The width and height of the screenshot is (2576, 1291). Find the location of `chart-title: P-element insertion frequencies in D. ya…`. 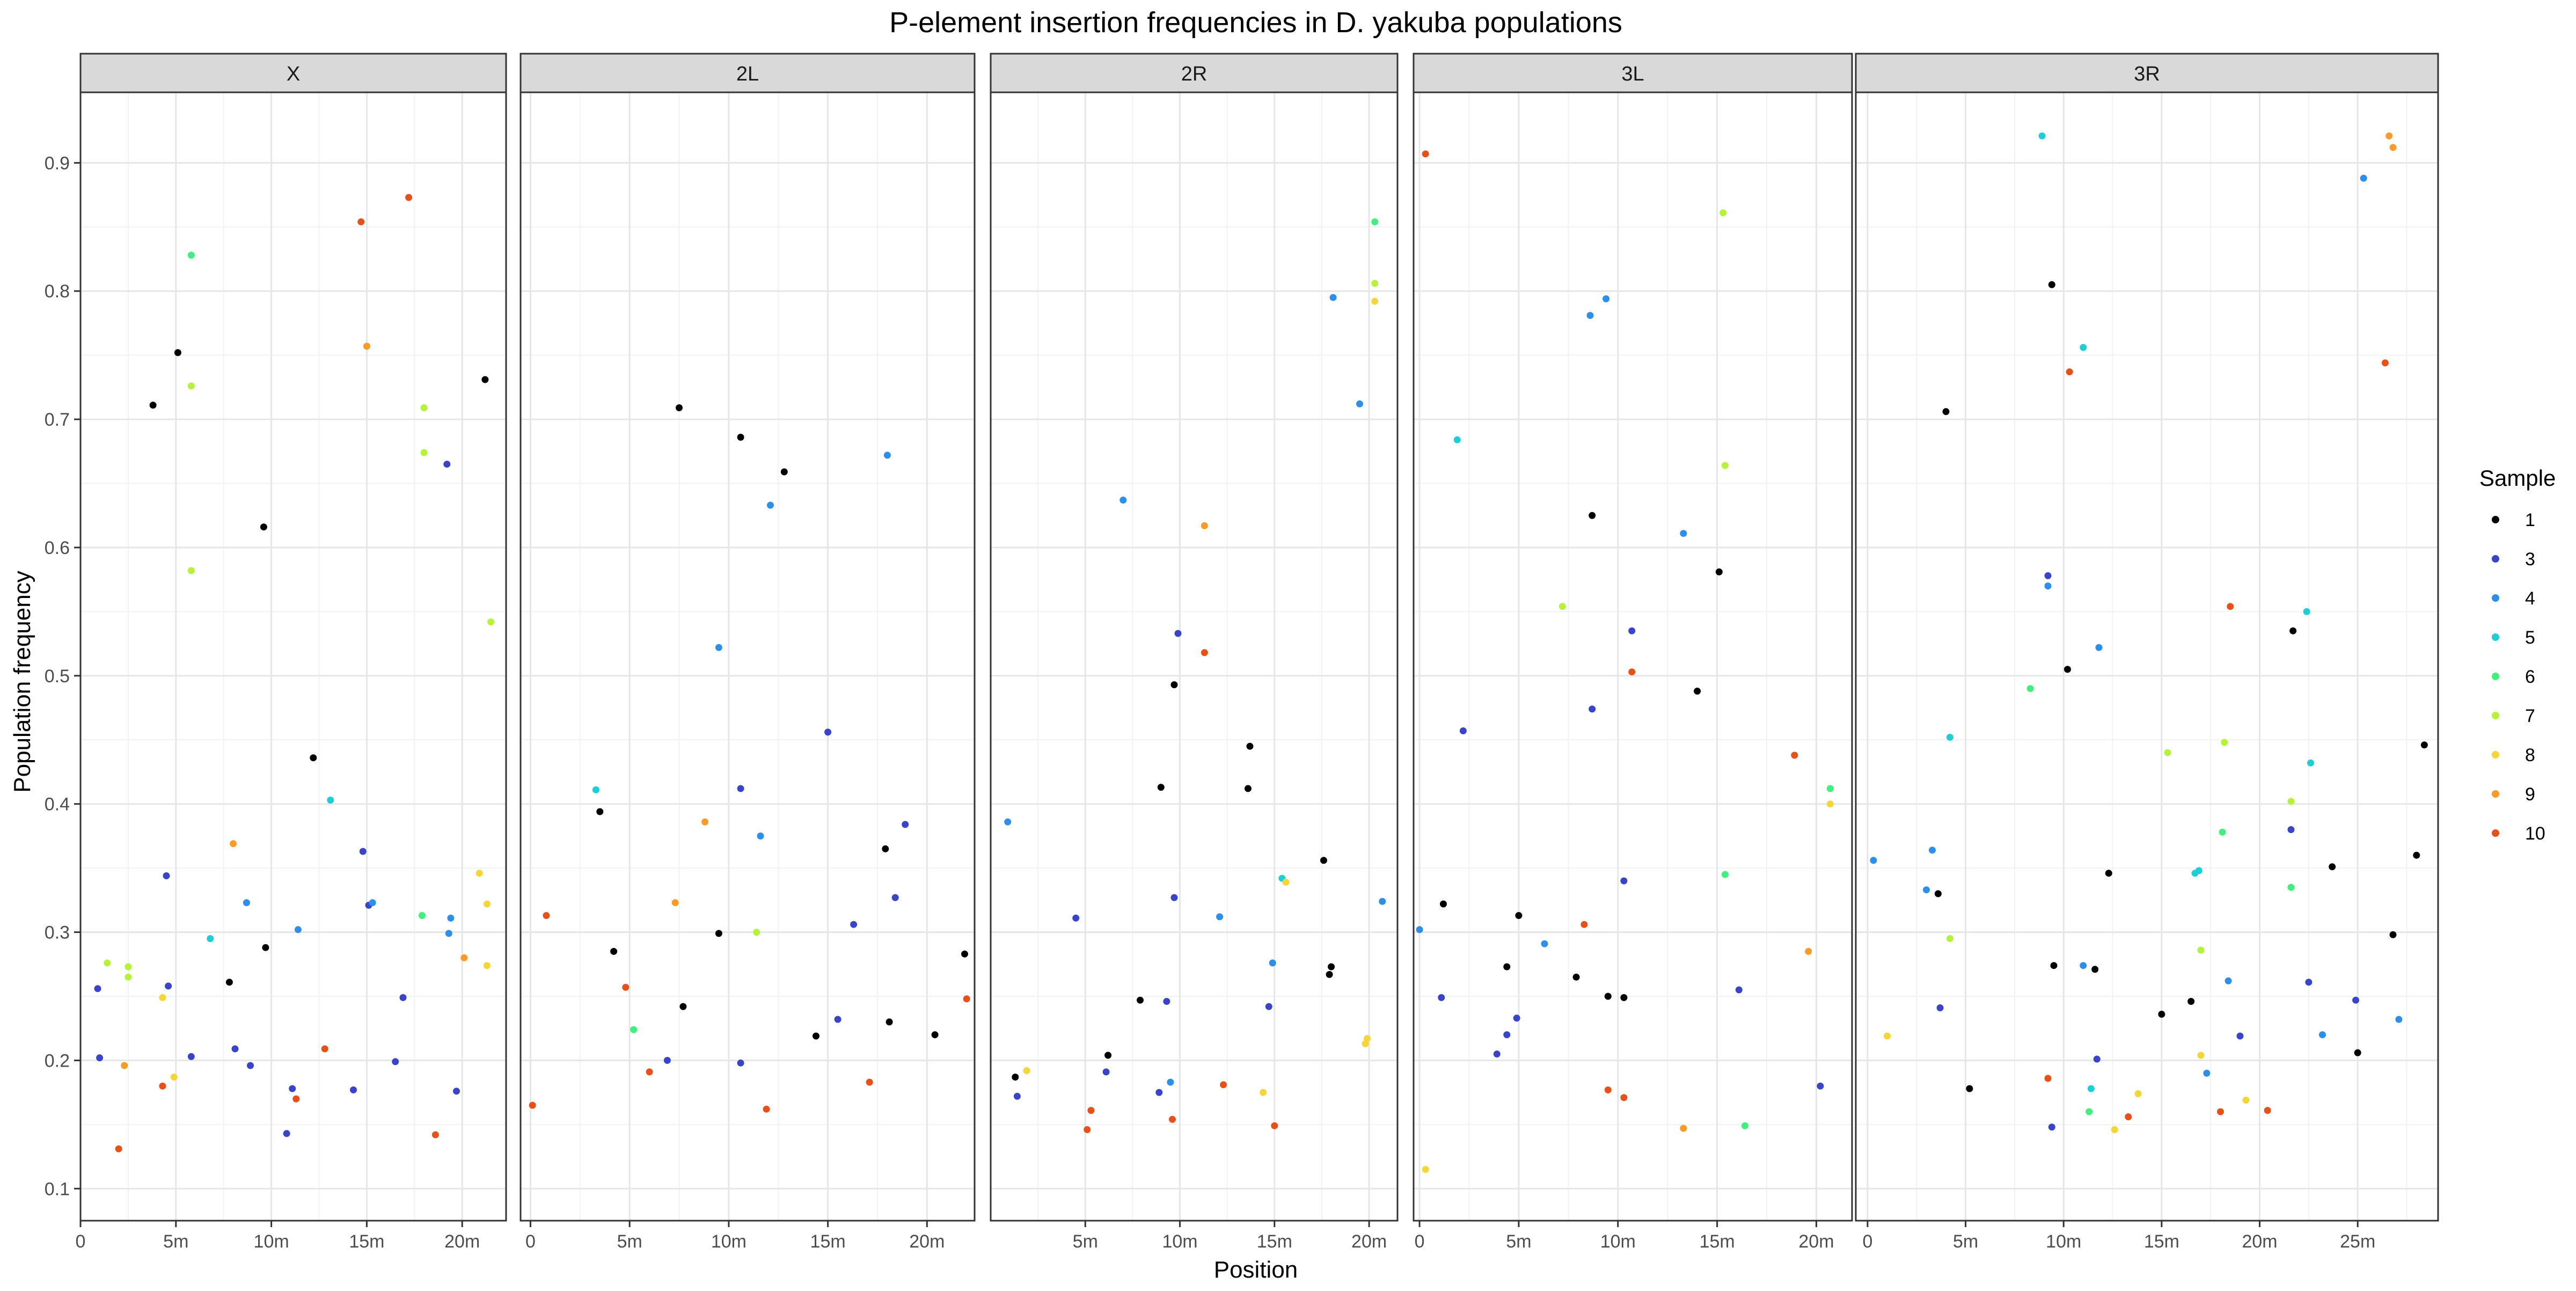

chart-title: P-element insertion frequencies in D. ya… is located at coordinates (1255, 22).